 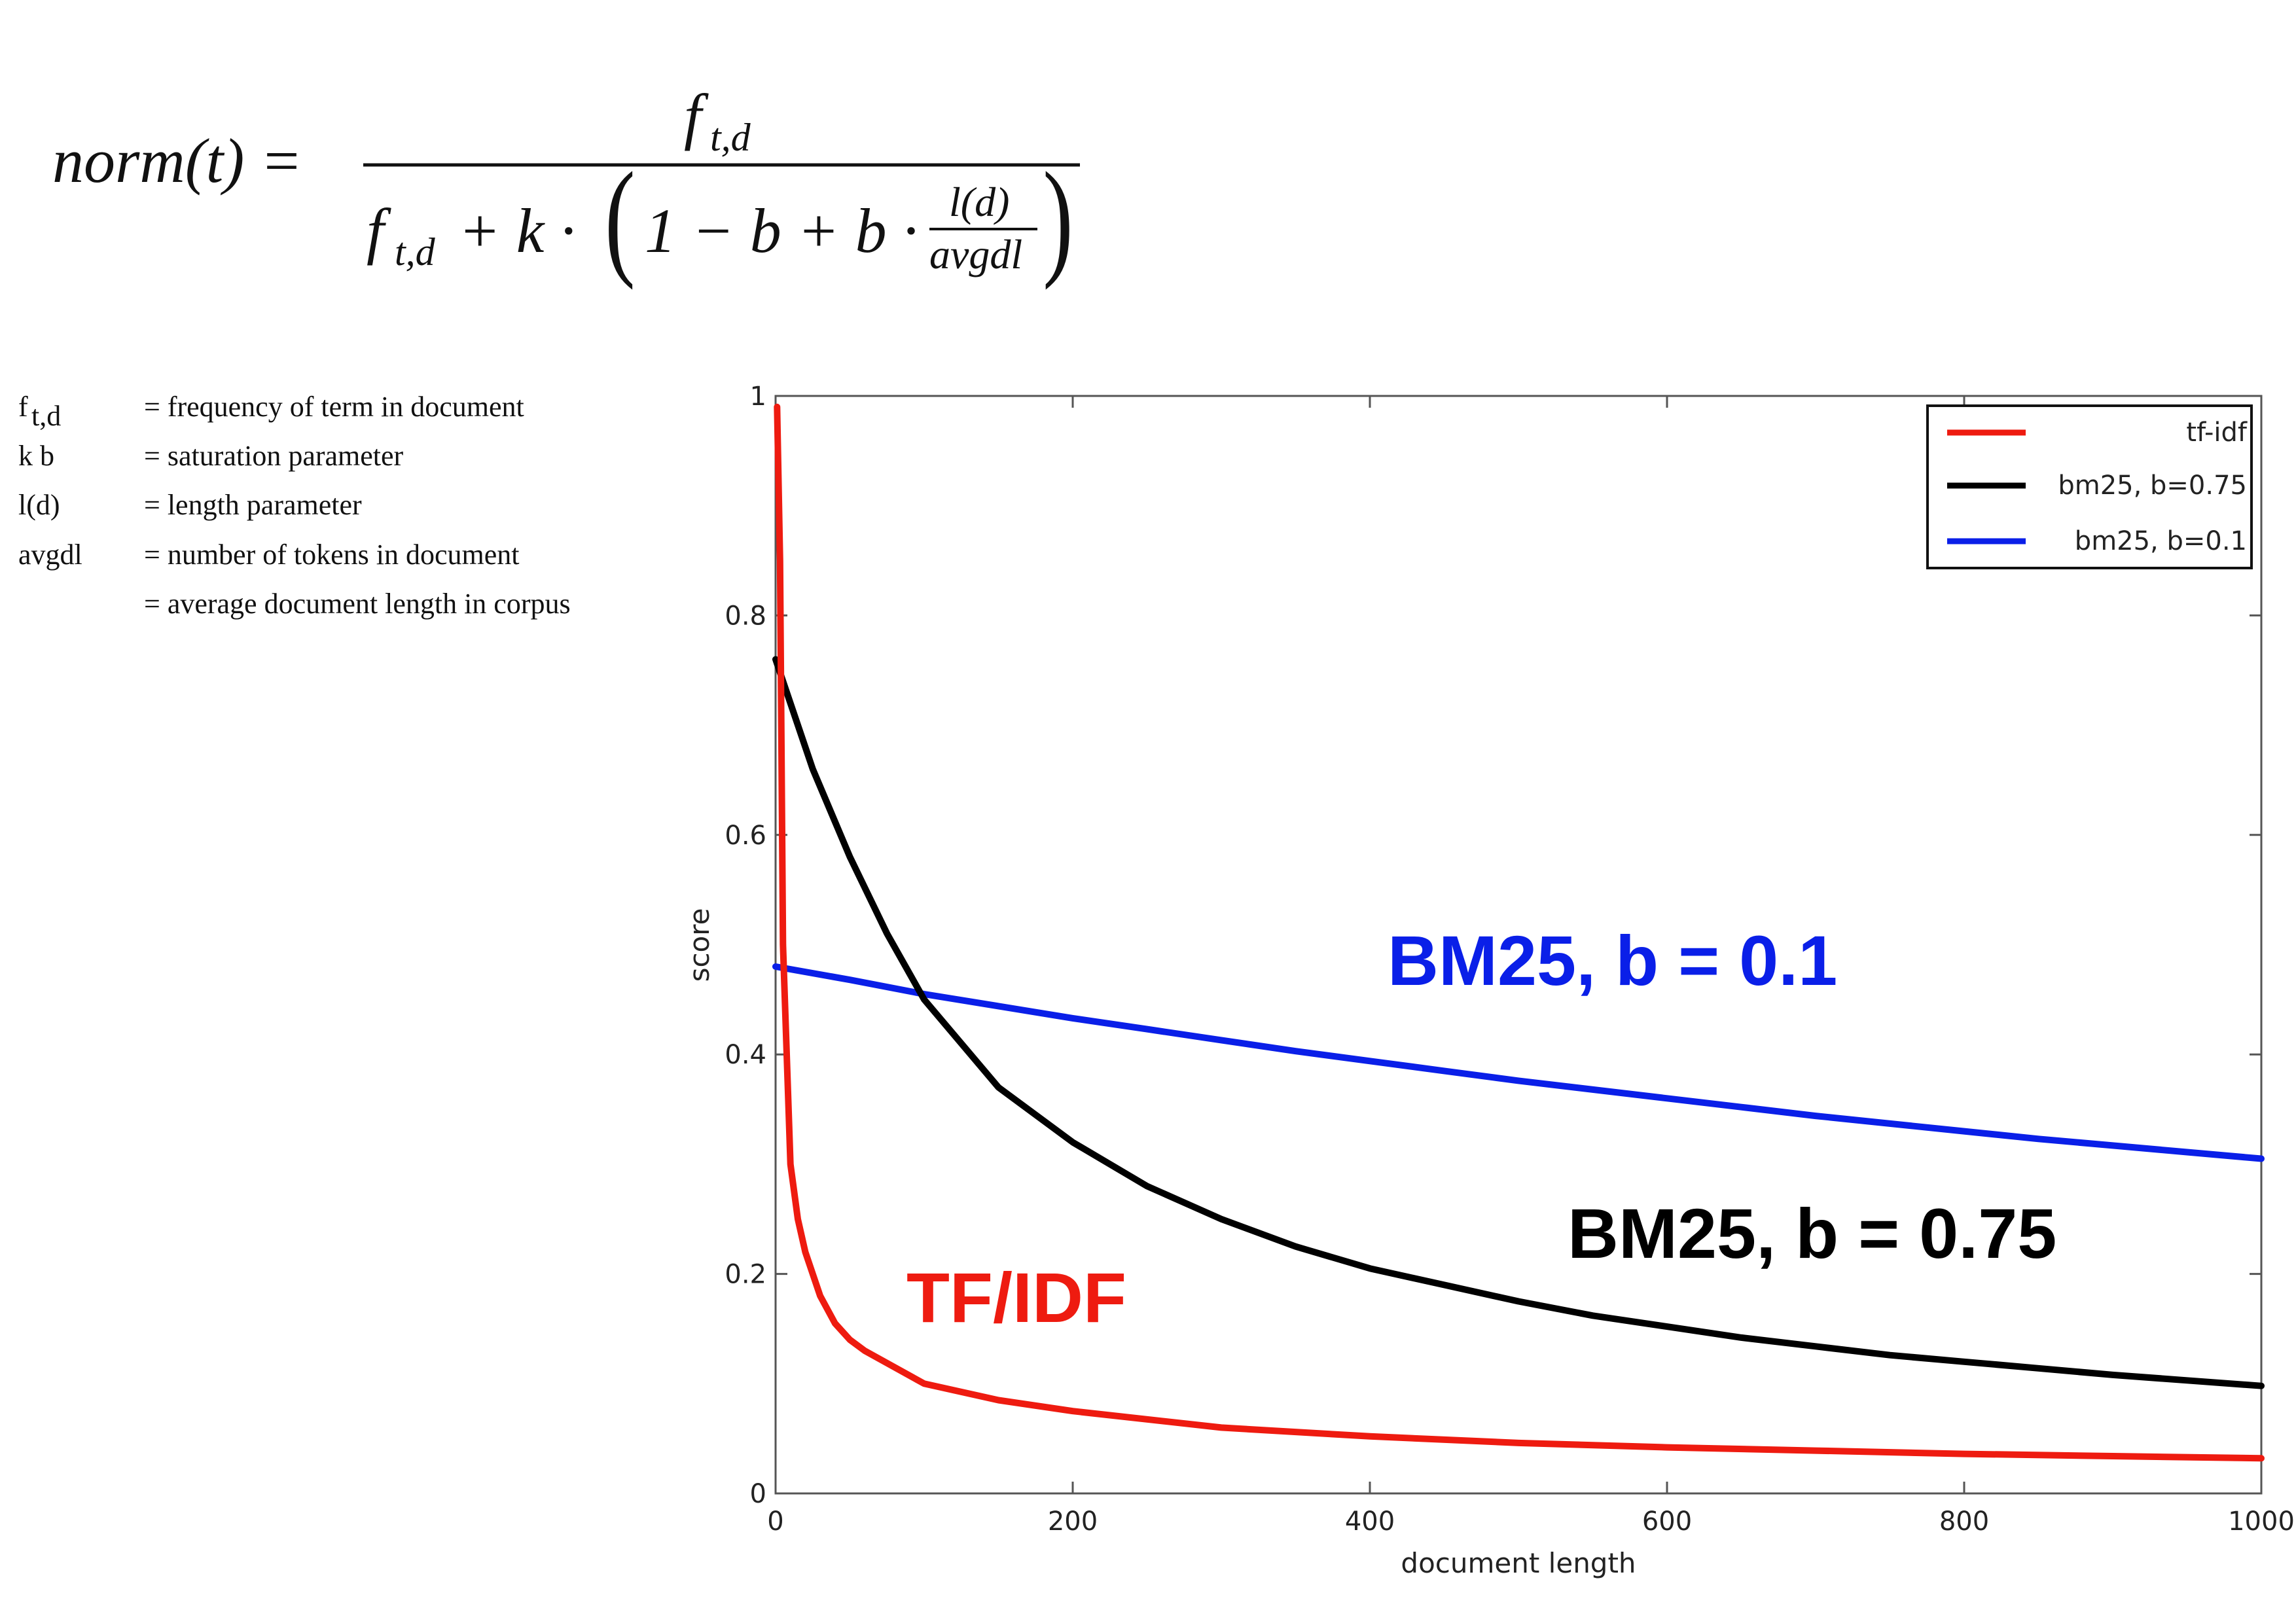 I want to click on formula-inner-frac-numerator: l(d), so click(x=979, y=202).